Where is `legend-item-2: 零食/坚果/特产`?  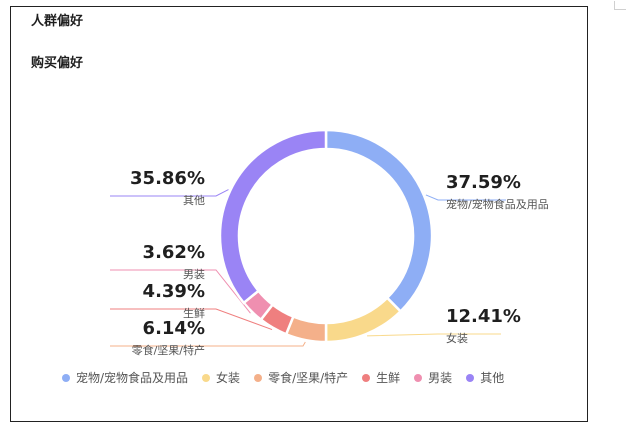 legend-item-2: 零食/坚果/特产 is located at coordinates (301, 377).